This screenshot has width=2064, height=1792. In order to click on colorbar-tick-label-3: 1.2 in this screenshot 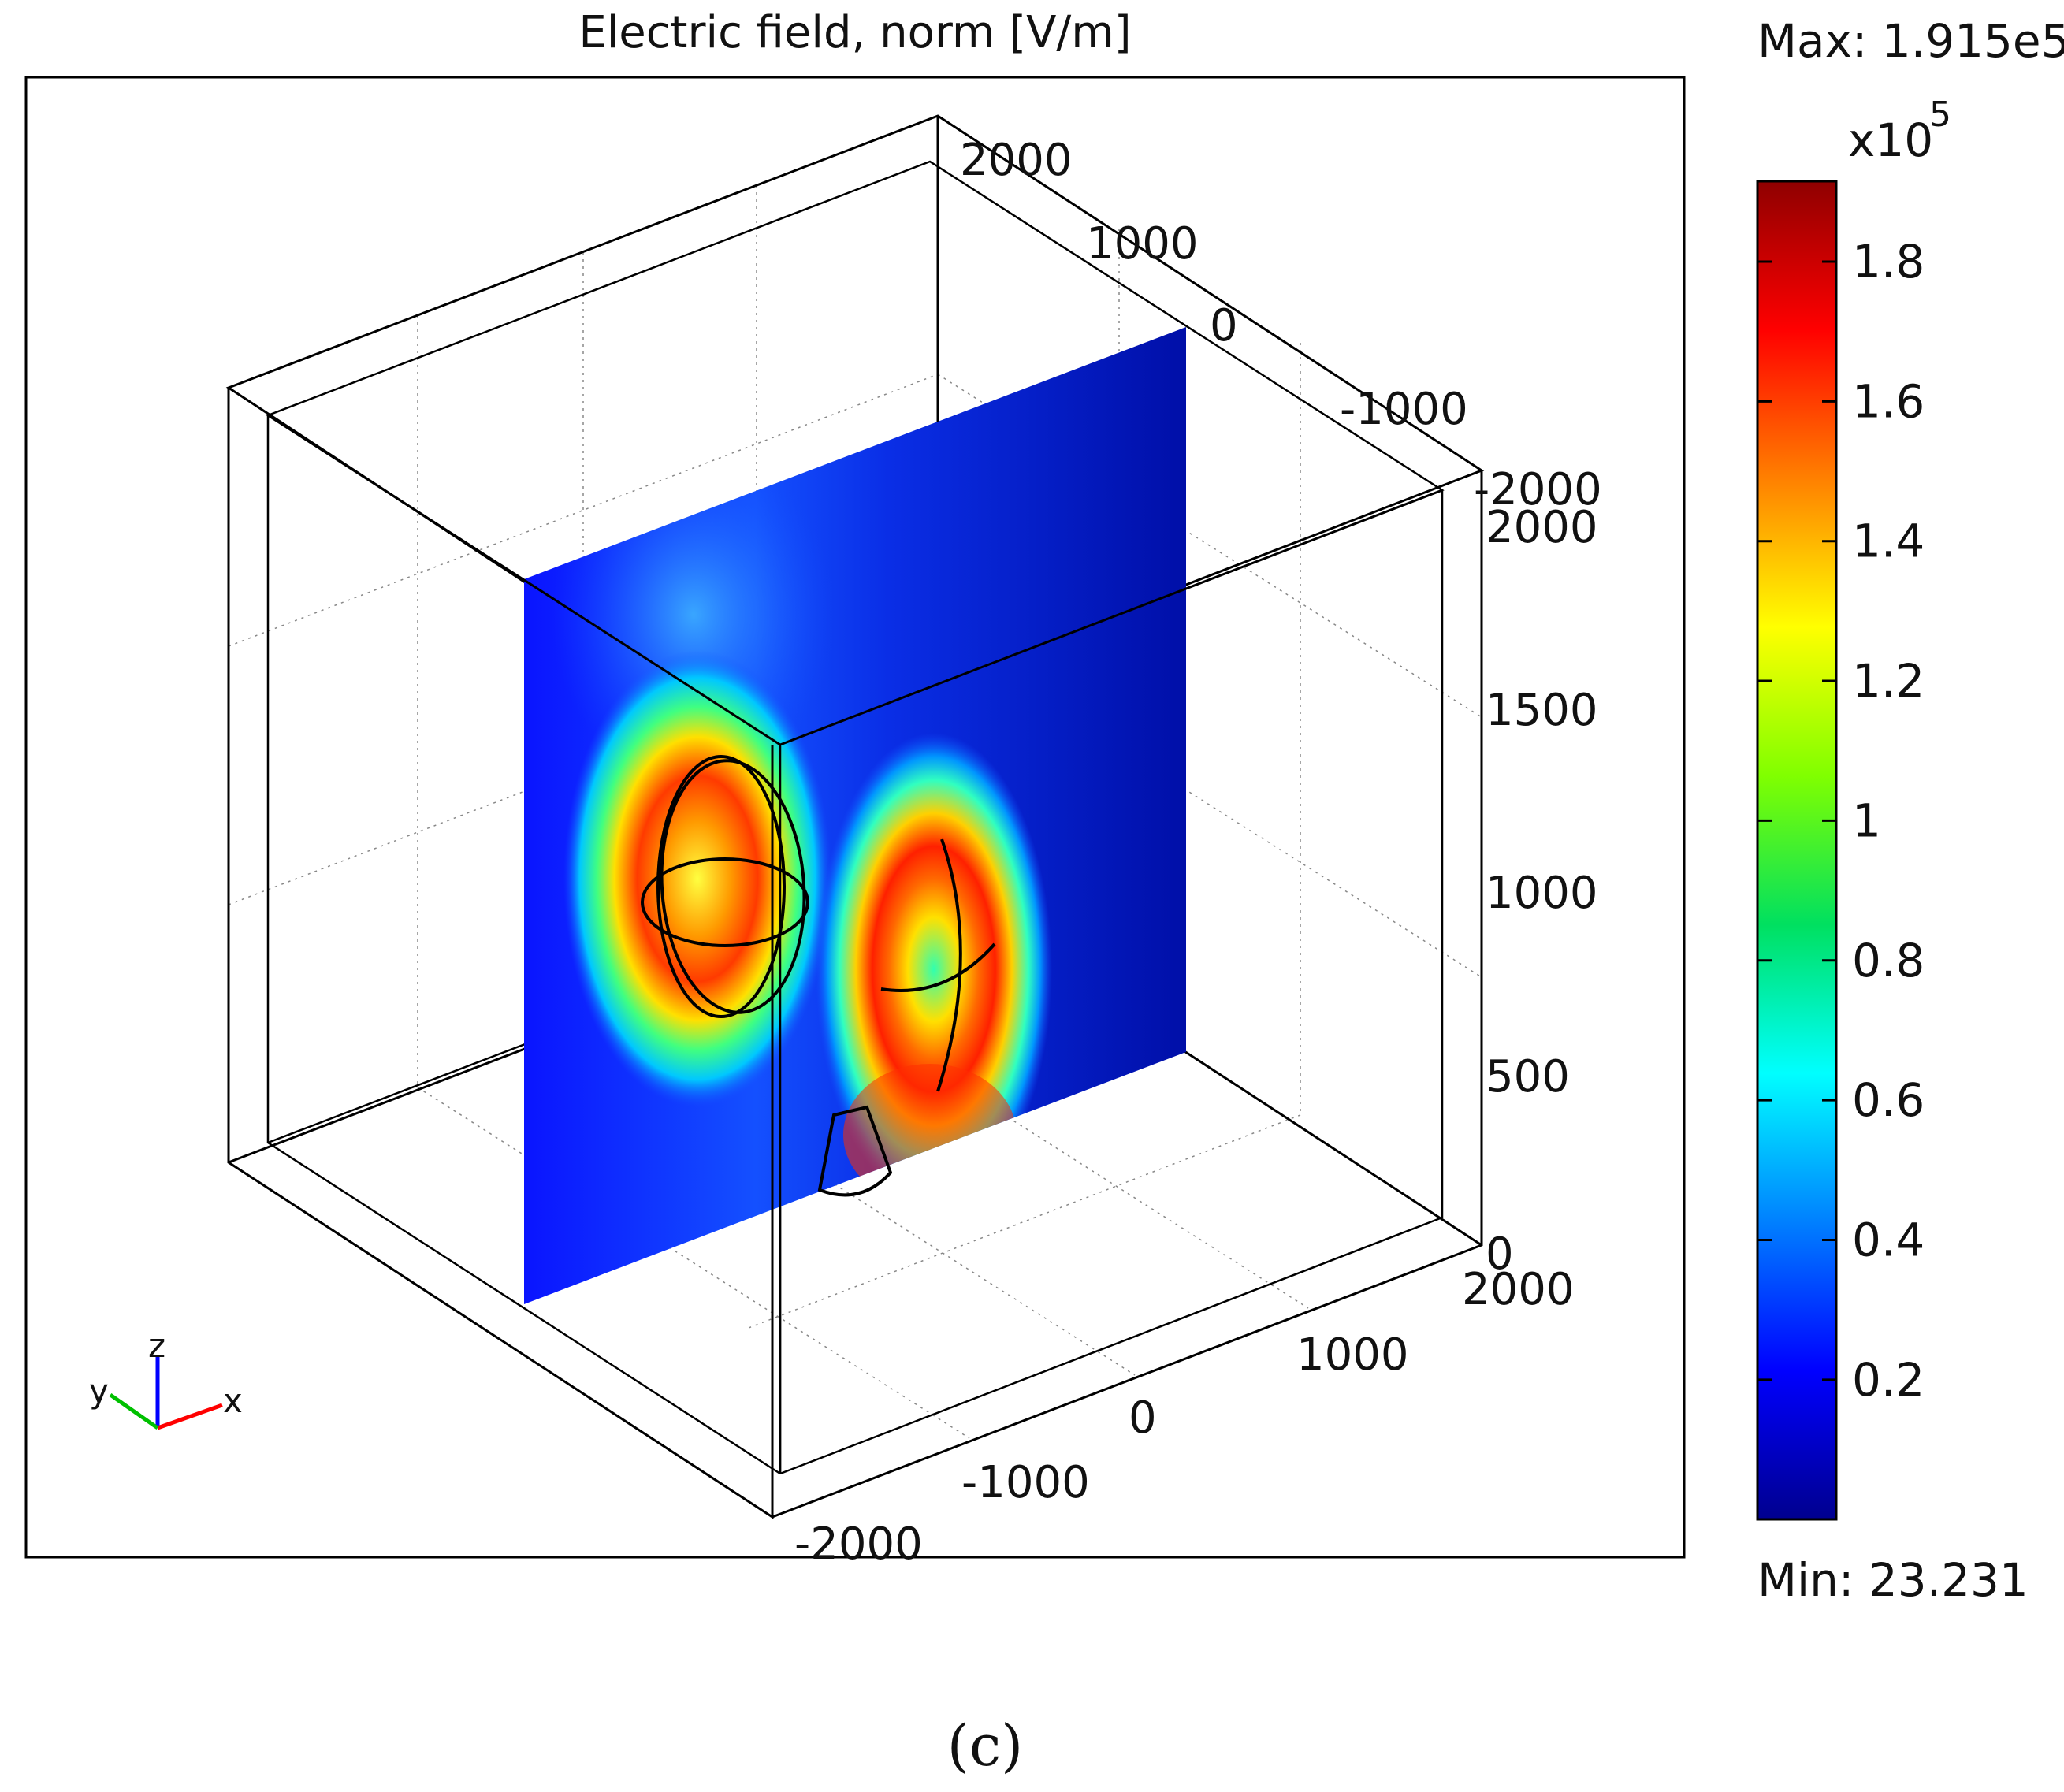, I will do `click(1888, 681)`.